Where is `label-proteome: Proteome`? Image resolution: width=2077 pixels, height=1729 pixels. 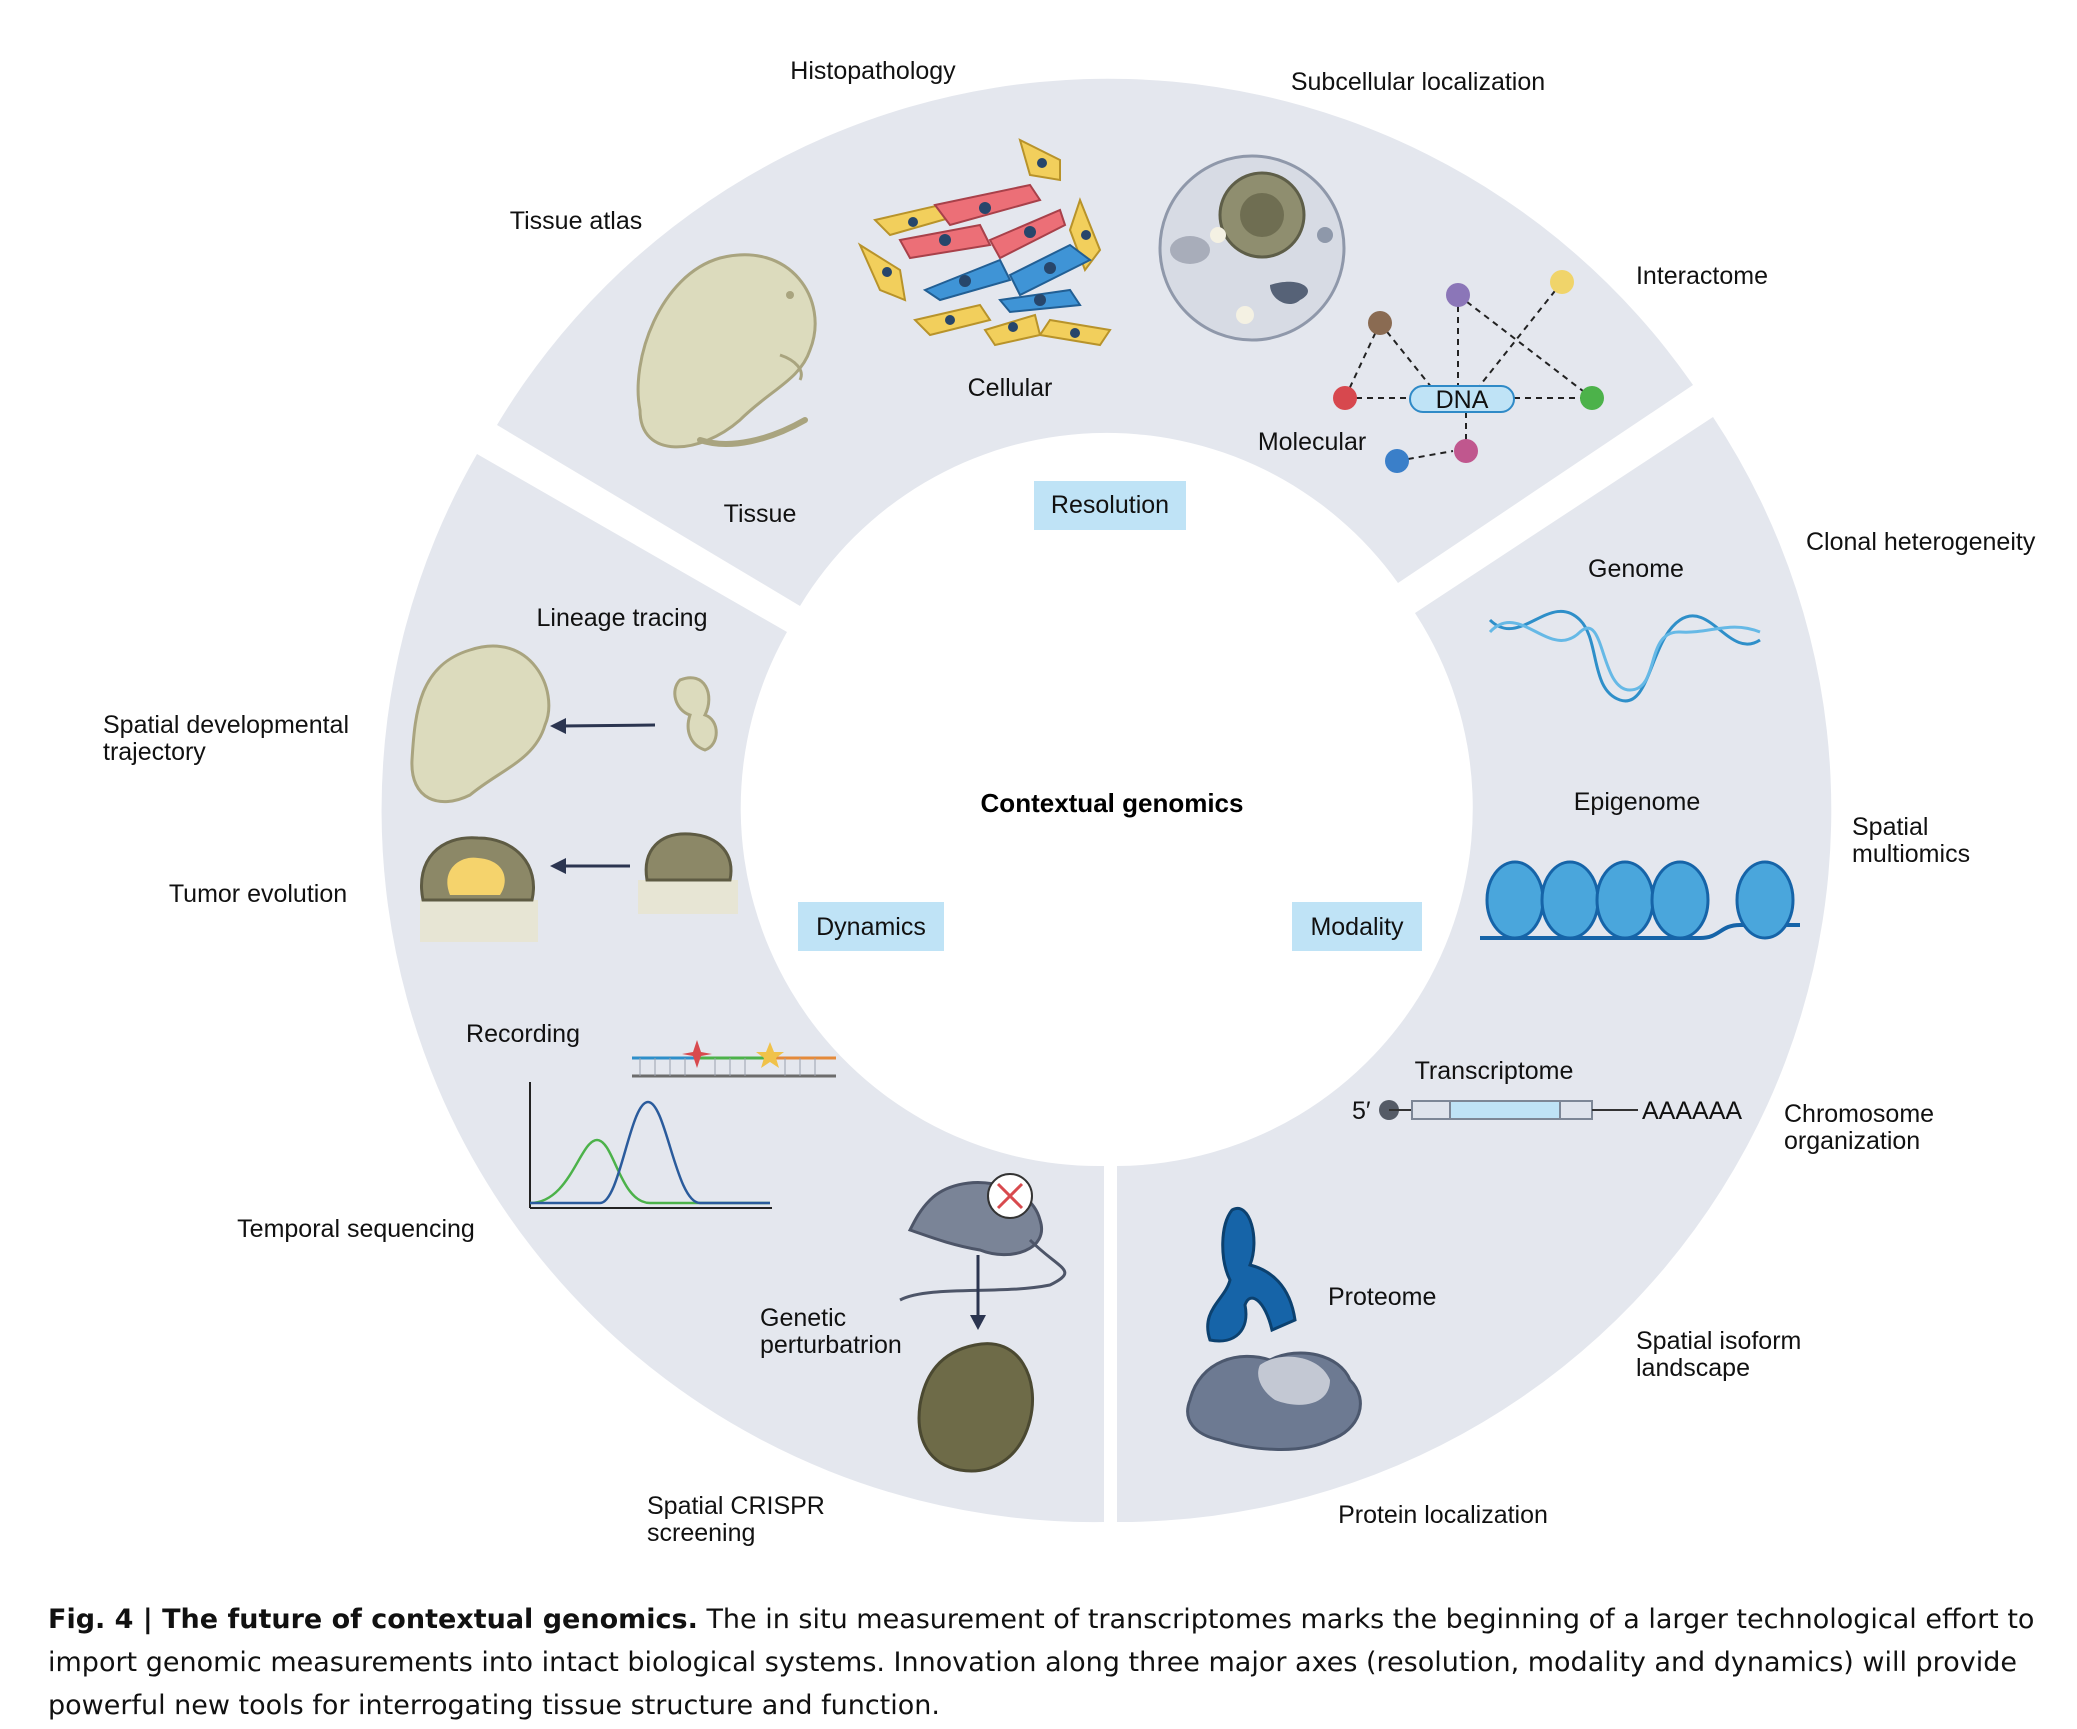 label-proteome: Proteome is located at coordinates (1382, 1297).